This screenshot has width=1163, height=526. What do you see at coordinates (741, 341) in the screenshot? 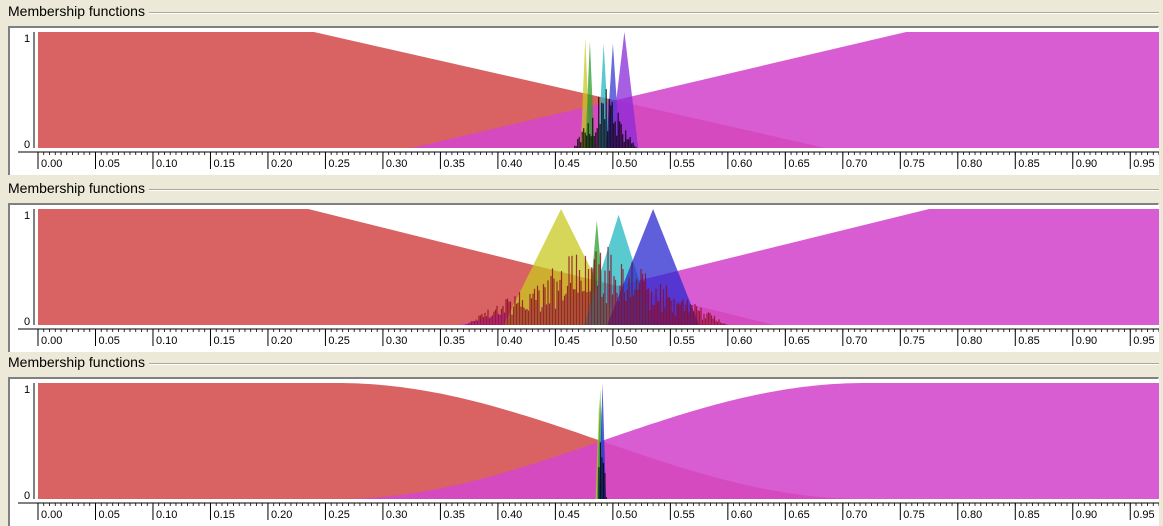
I see `x-tick-label: 0.60` at bounding box center [741, 341].